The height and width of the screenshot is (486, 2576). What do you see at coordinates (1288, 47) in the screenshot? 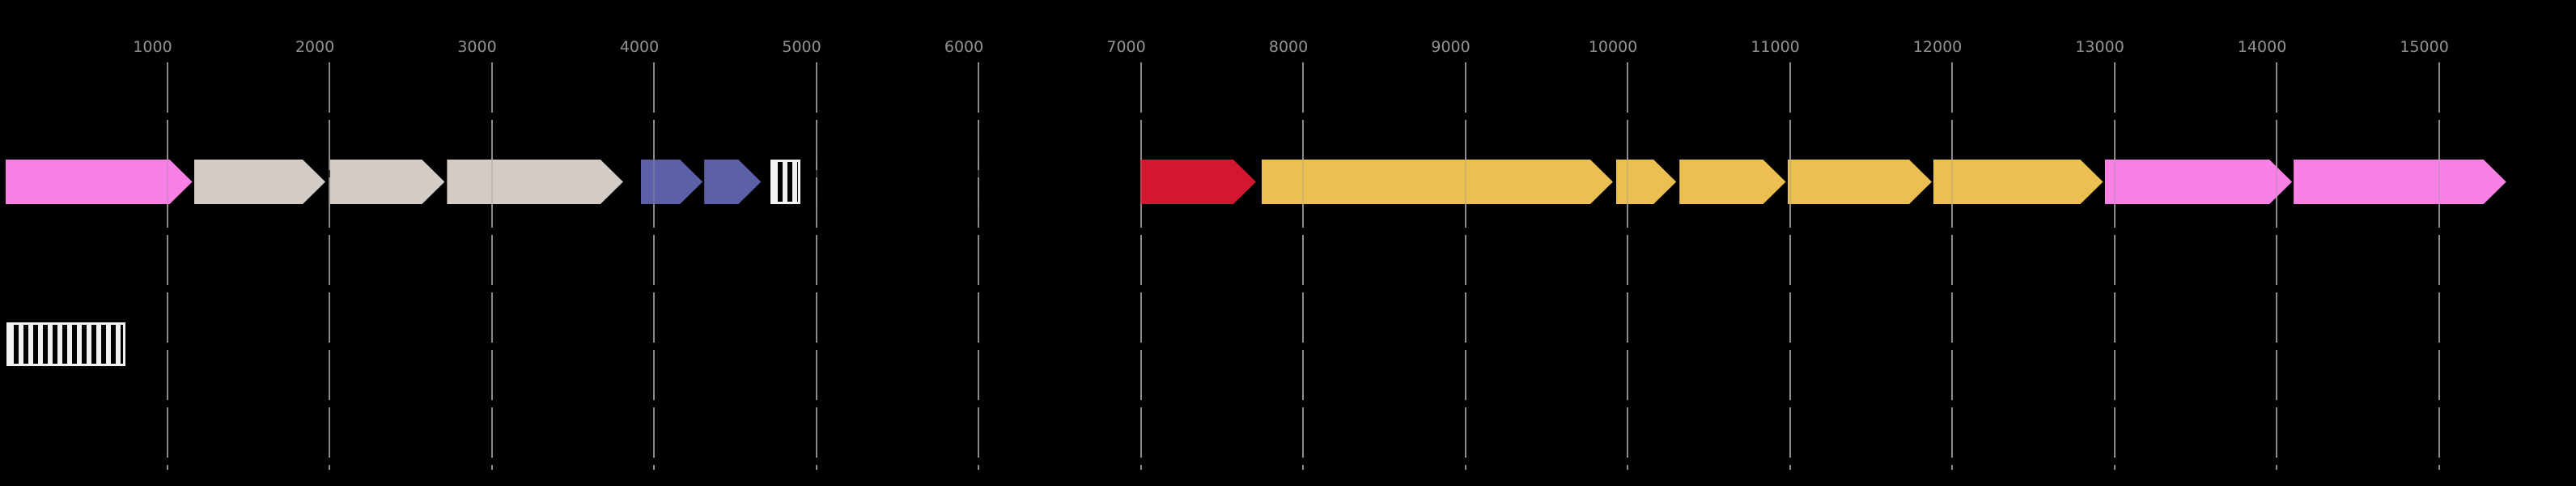
I see `ruler-tick-label: 8000` at bounding box center [1288, 47].